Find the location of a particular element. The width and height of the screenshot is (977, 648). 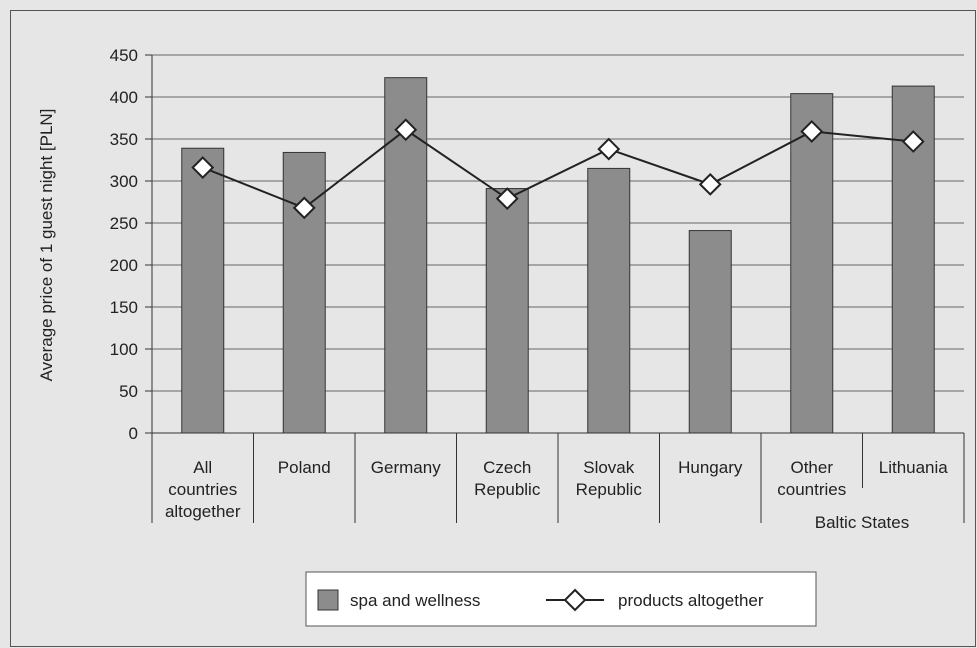

line-series is located at coordinates (558, 169).